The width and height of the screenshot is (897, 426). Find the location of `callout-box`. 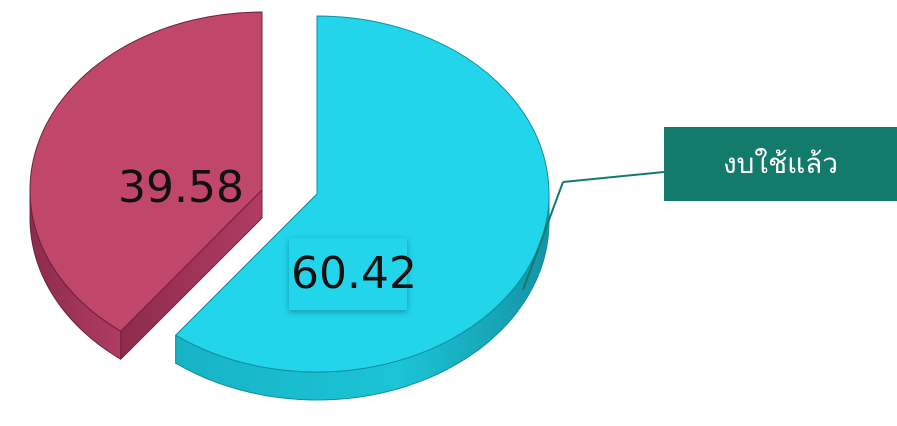

callout-box is located at coordinates (780, 164).